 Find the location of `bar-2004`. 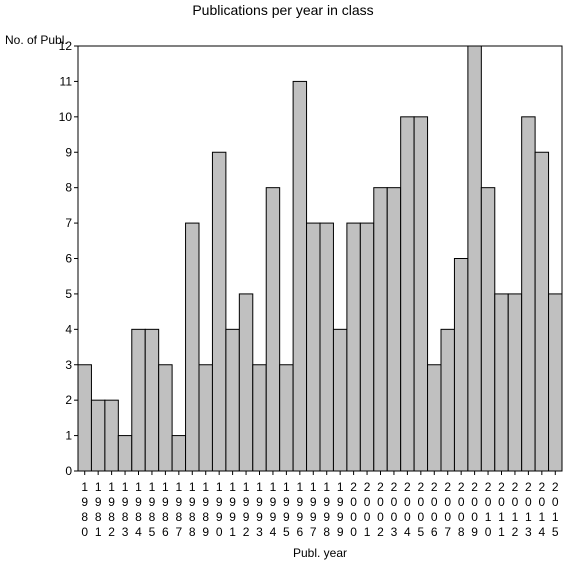

bar-2004 is located at coordinates (407, 294).